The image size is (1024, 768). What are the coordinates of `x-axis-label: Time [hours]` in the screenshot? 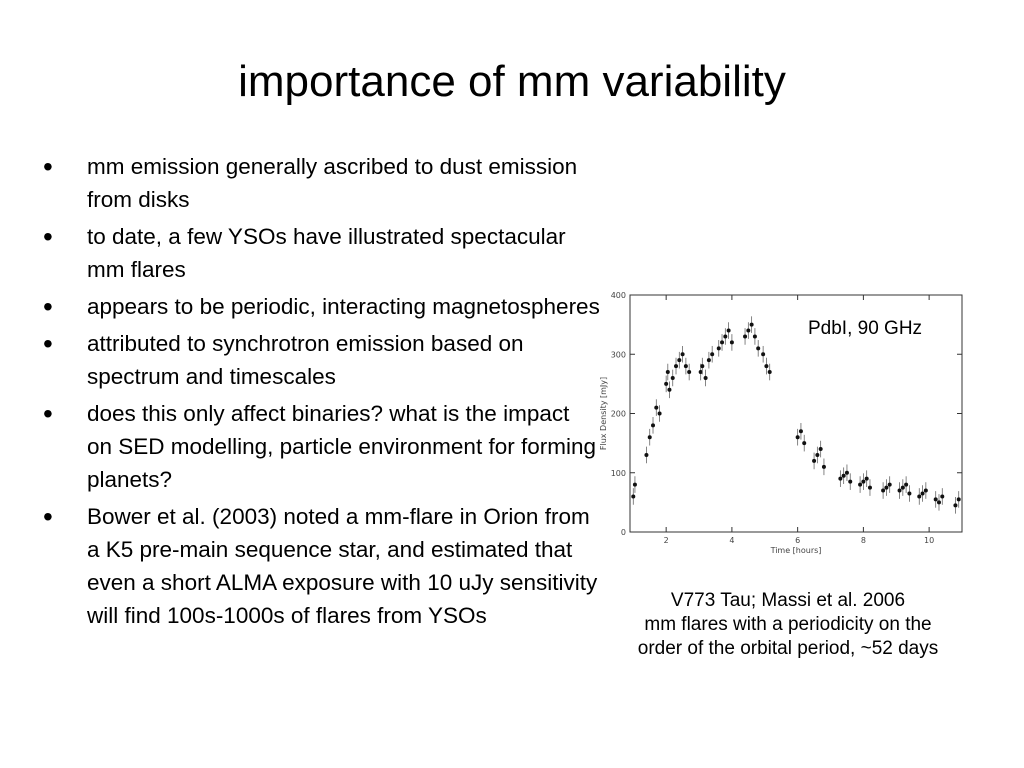 It's located at (796, 550).